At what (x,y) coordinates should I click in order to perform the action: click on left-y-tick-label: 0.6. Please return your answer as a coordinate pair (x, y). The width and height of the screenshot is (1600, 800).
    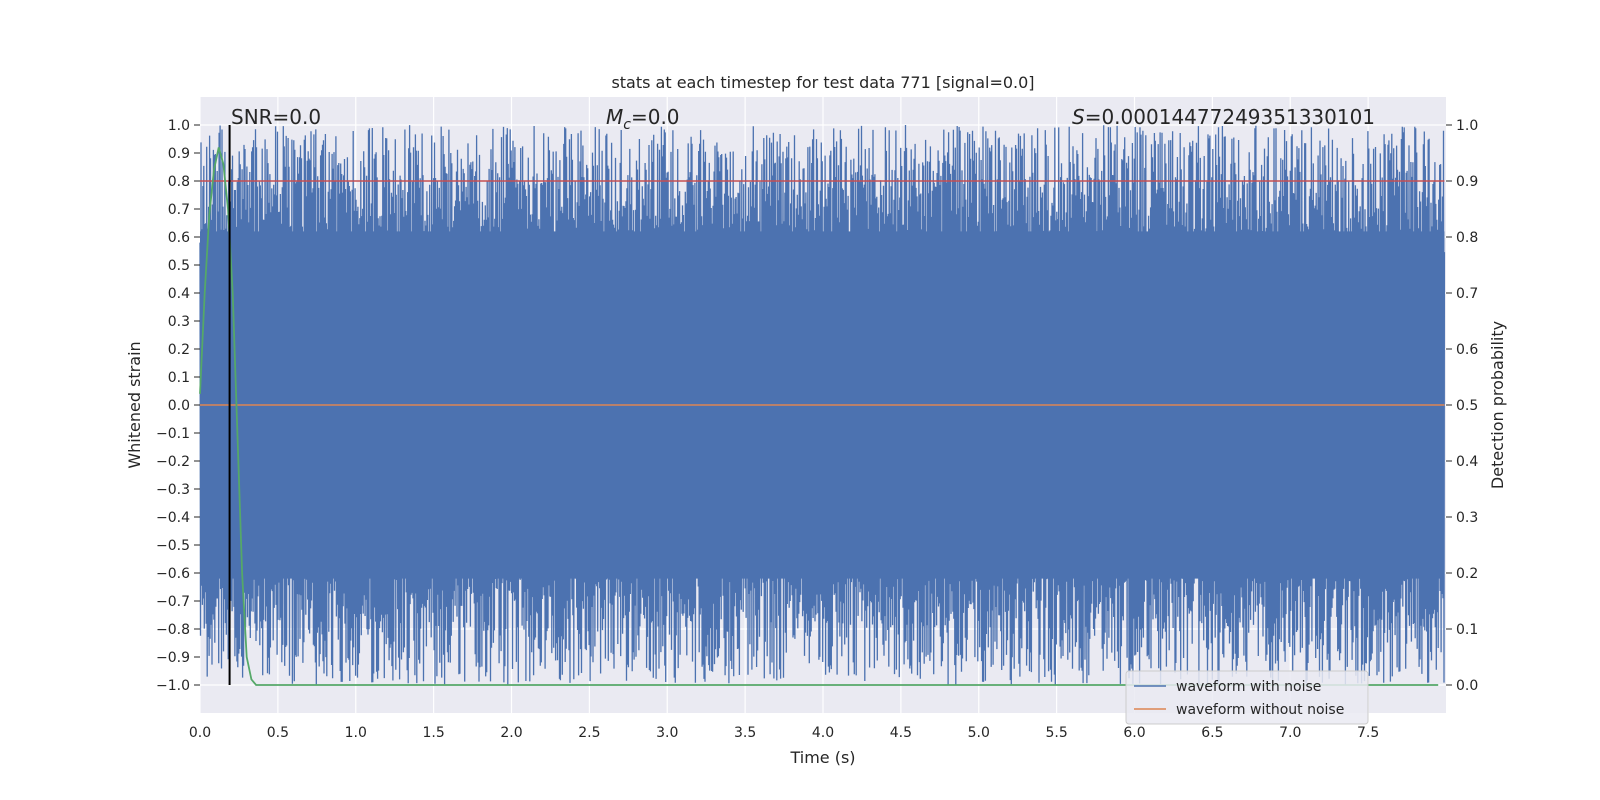
    Looking at the image, I should click on (179, 238).